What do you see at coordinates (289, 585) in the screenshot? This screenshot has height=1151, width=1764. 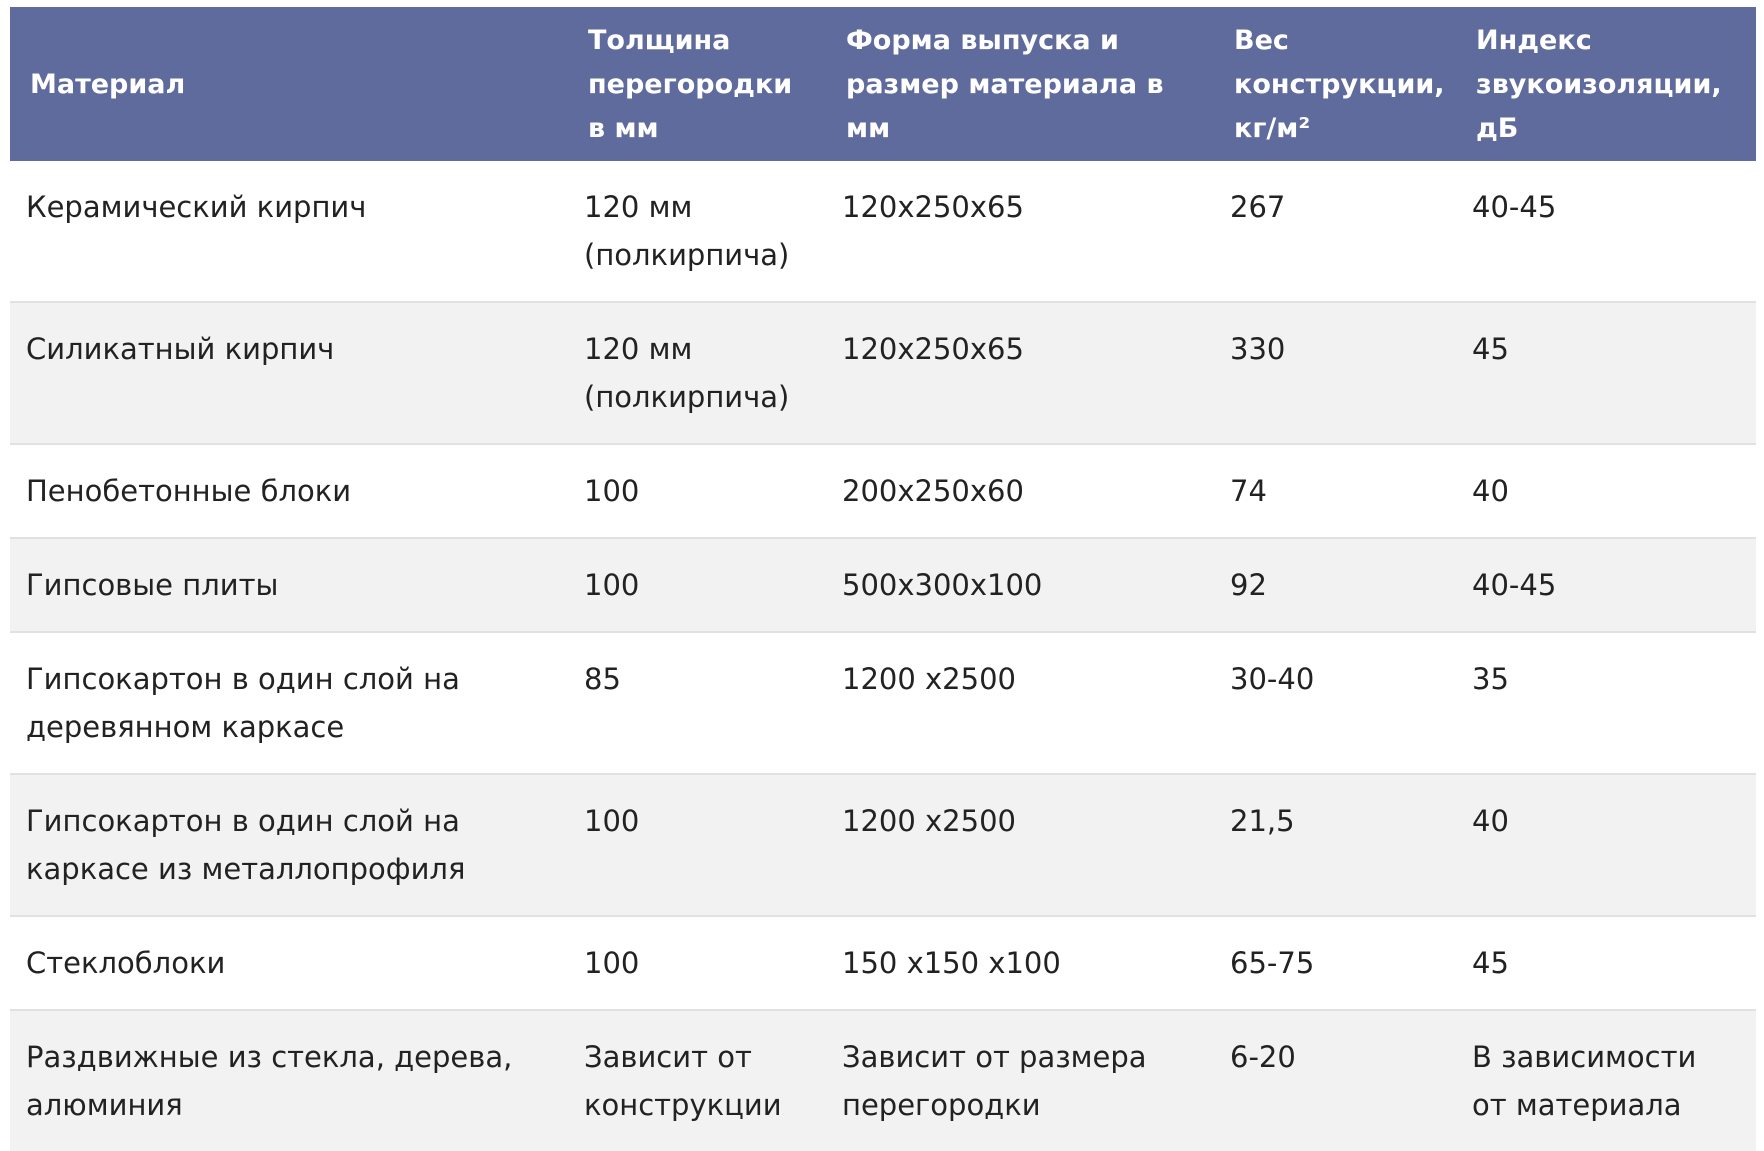 I see `cell-material: Гипсовые плиты` at bounding box center [289, 585].